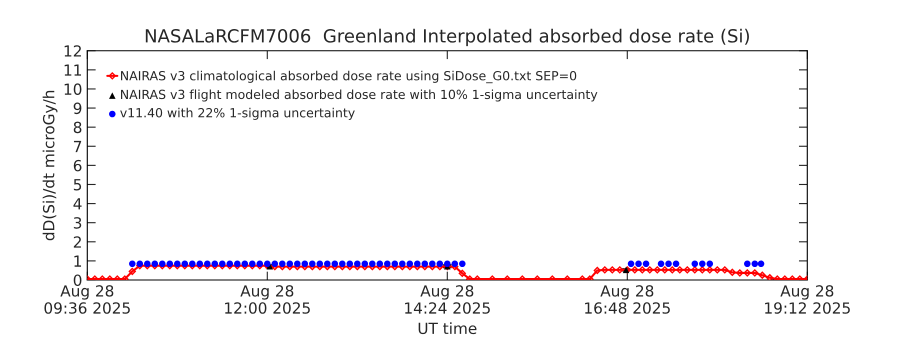  Describe the element at coordinates (77, 242) in the screenshot. I see `y-tick-label: 2` at that location.